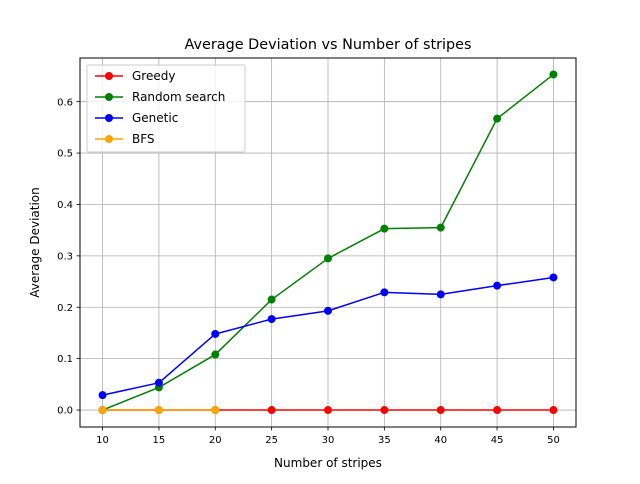 Image resolution: width=640 pixels, height=484 pixels. I want to click on y-tick-label: 0.0, so click(65, 411).